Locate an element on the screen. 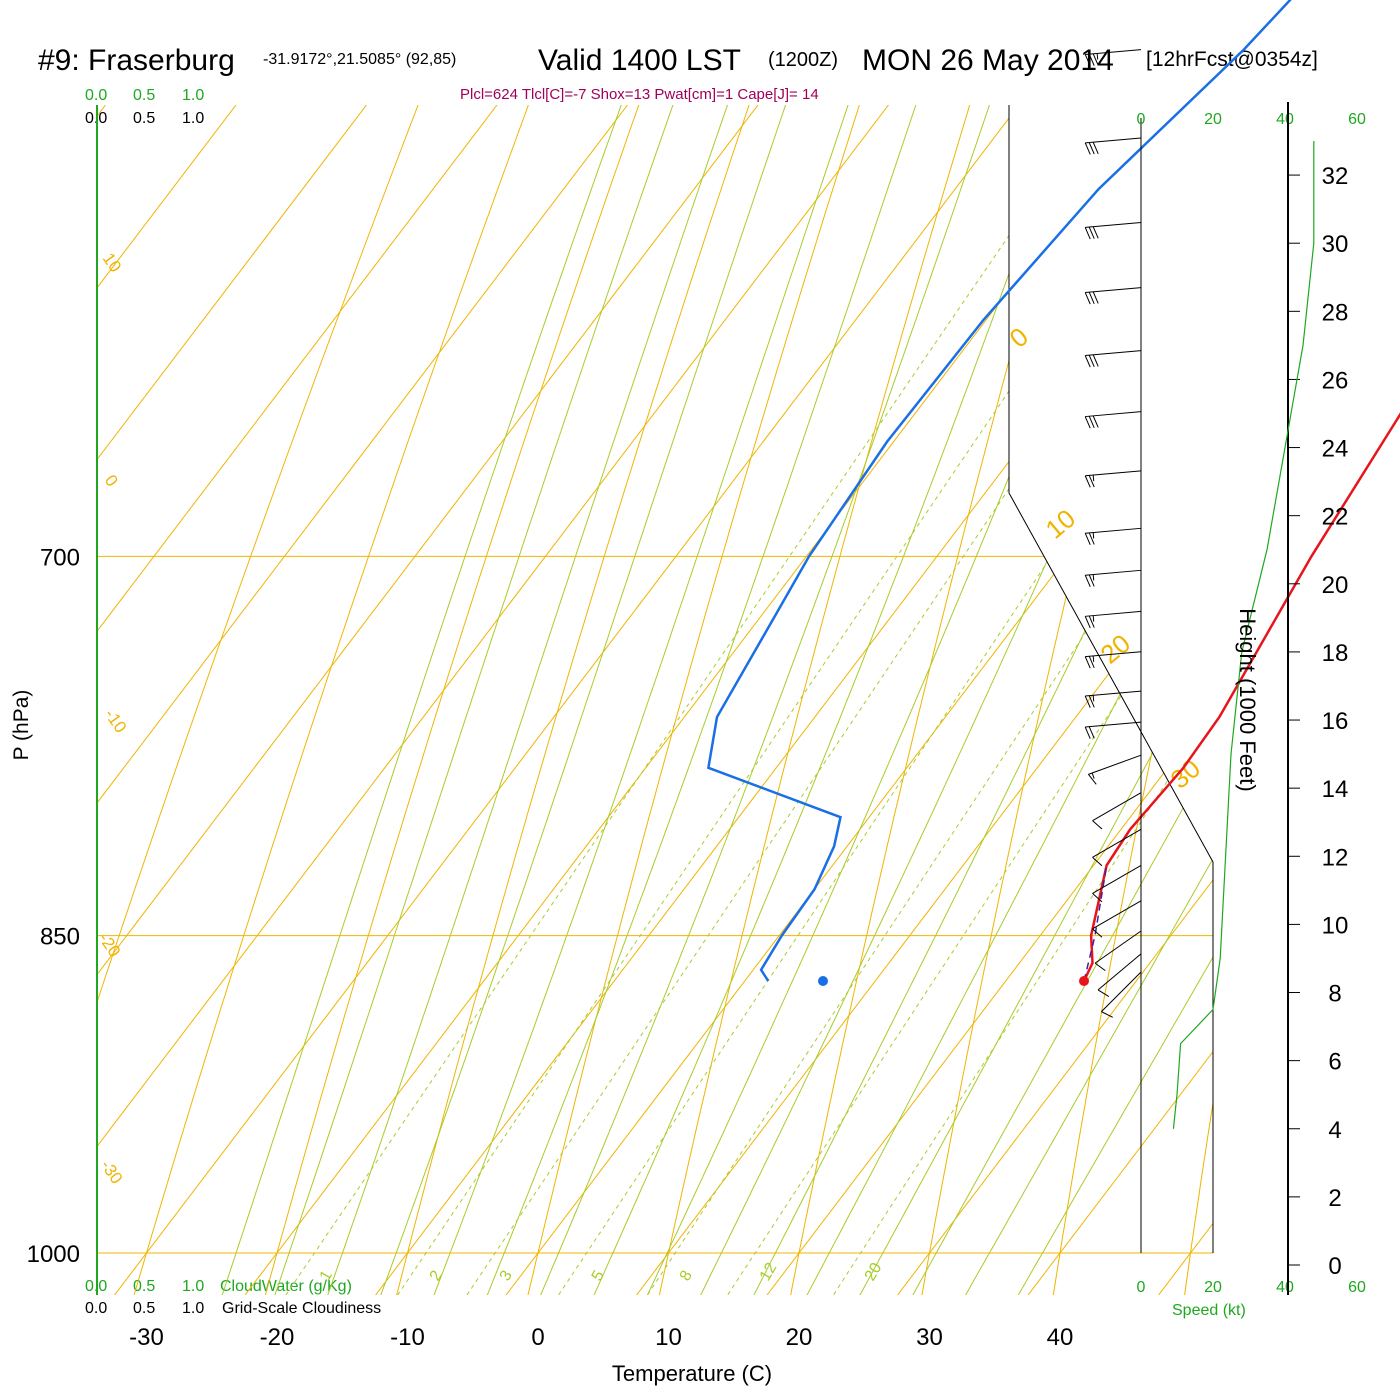 The height and width of the screenshot is (1400, 1400). y-axis-label: P (hPa) is located at coordinates (21, 725).